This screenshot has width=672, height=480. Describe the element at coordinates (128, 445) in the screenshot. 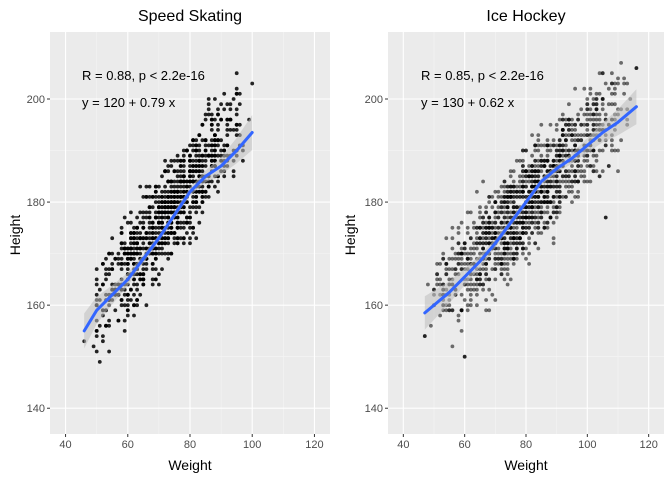

I see `speed-skating-x-tick-label: 60` at that location.